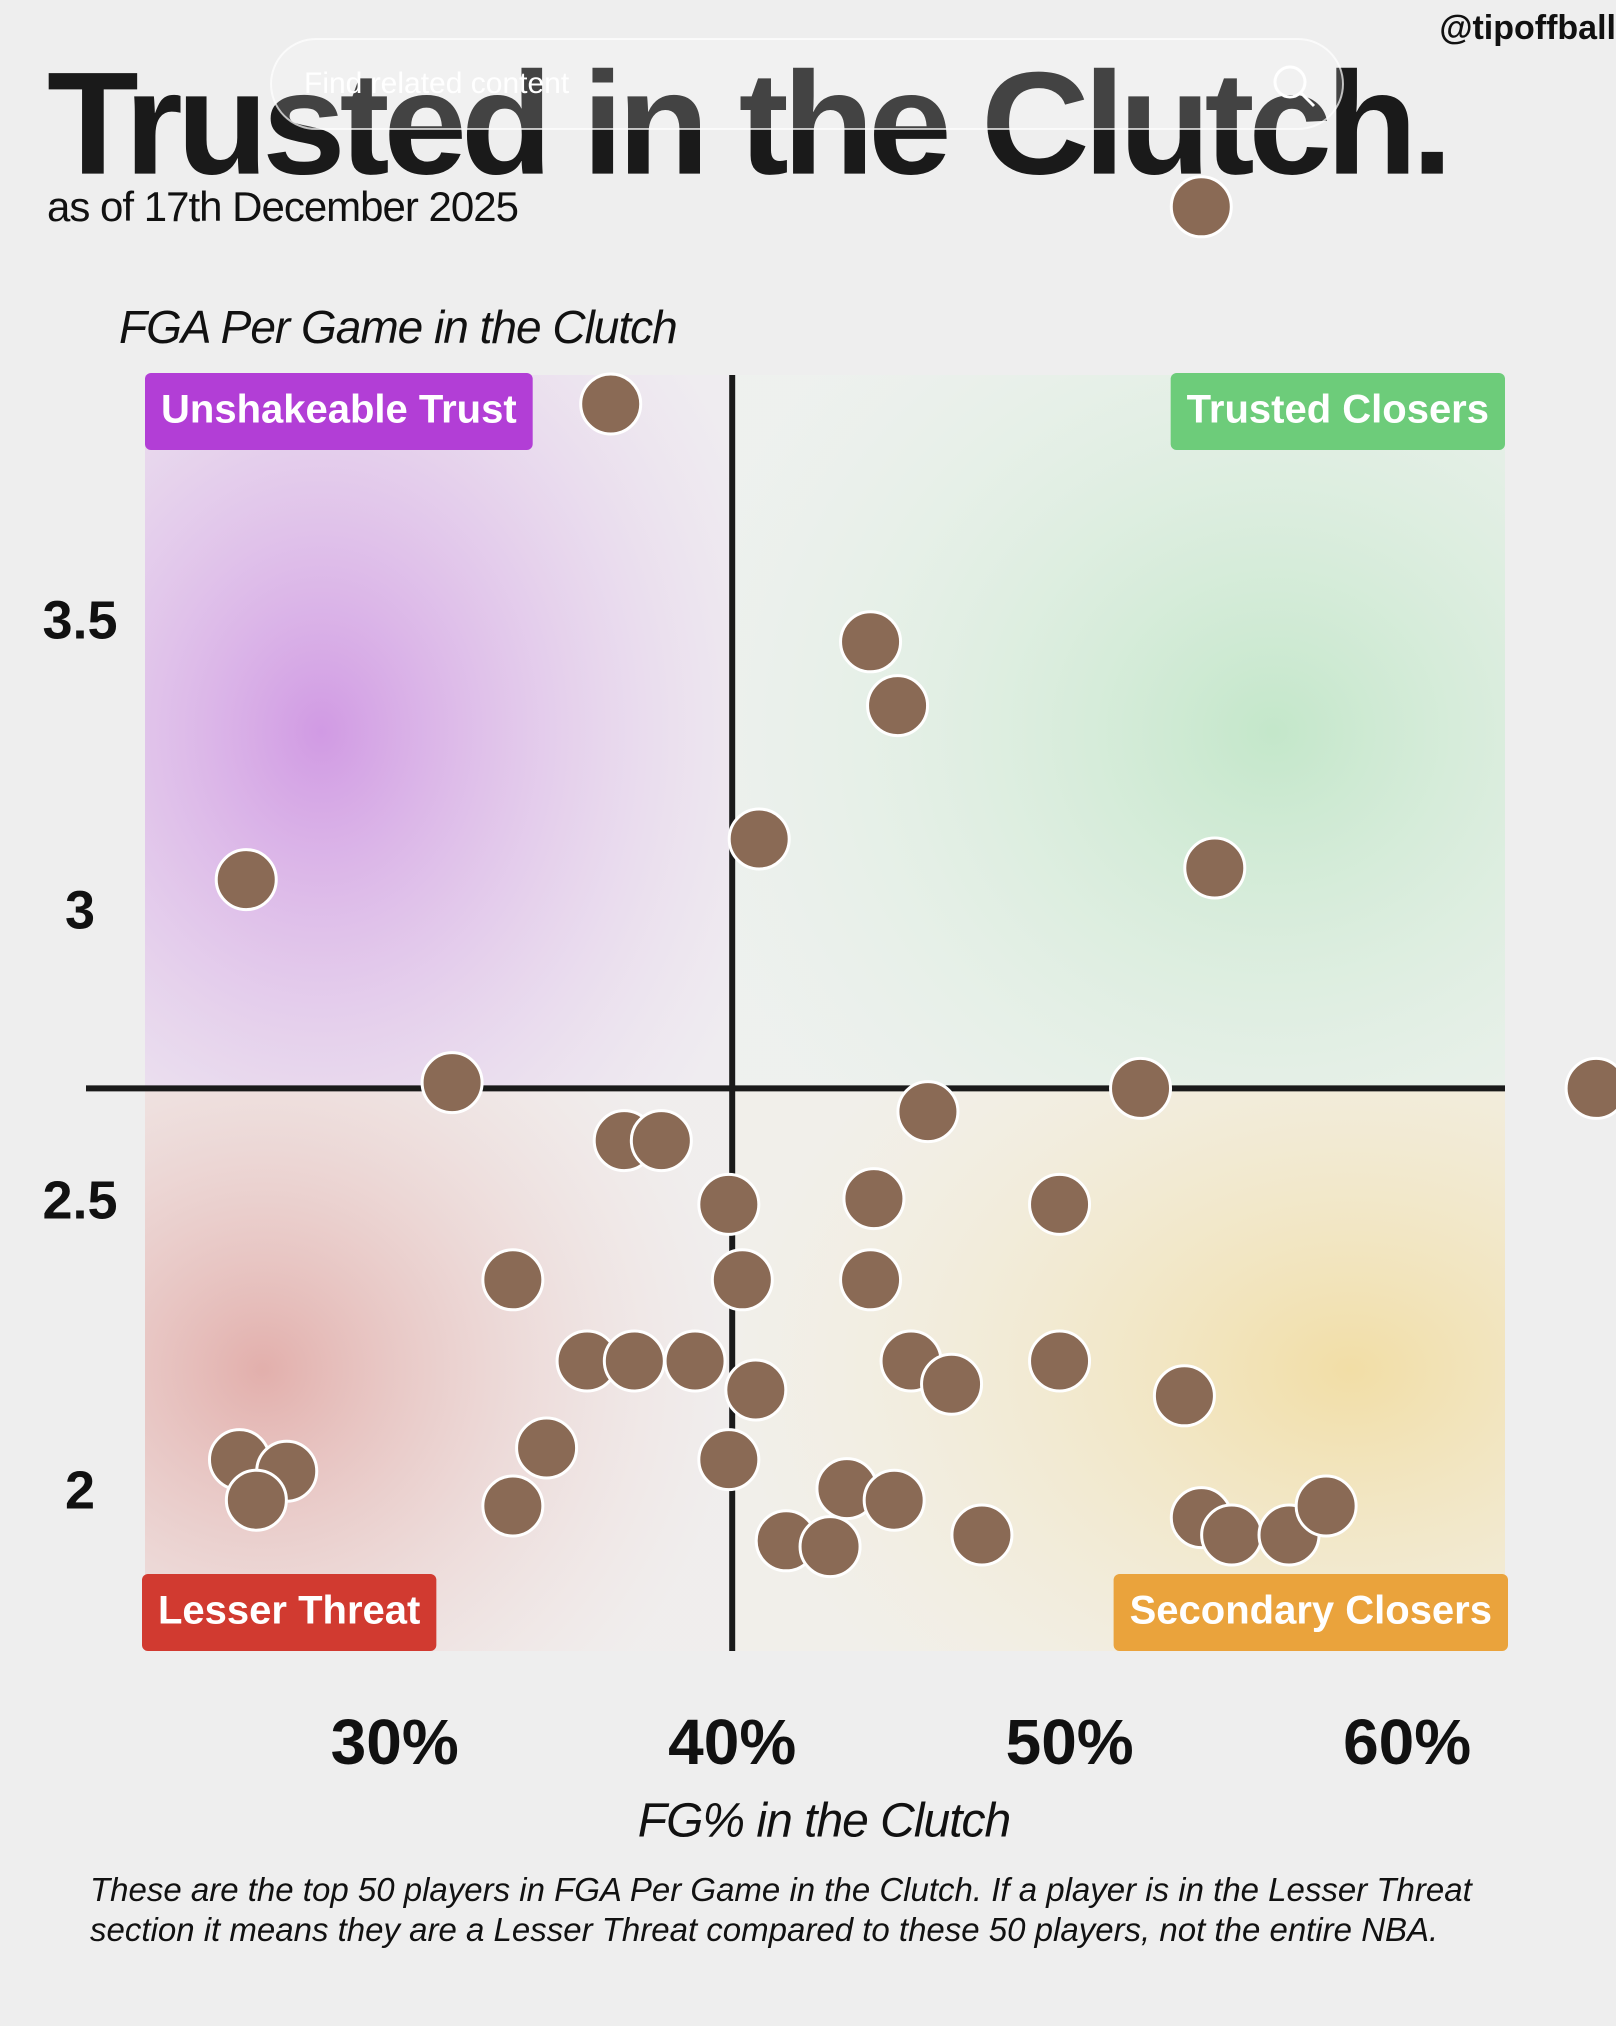 The image size is (1616, 2026). What do you see at coordinates (1290, 82) in the screenshot?
I see `search-icon` at bounding box center [1290, 82].